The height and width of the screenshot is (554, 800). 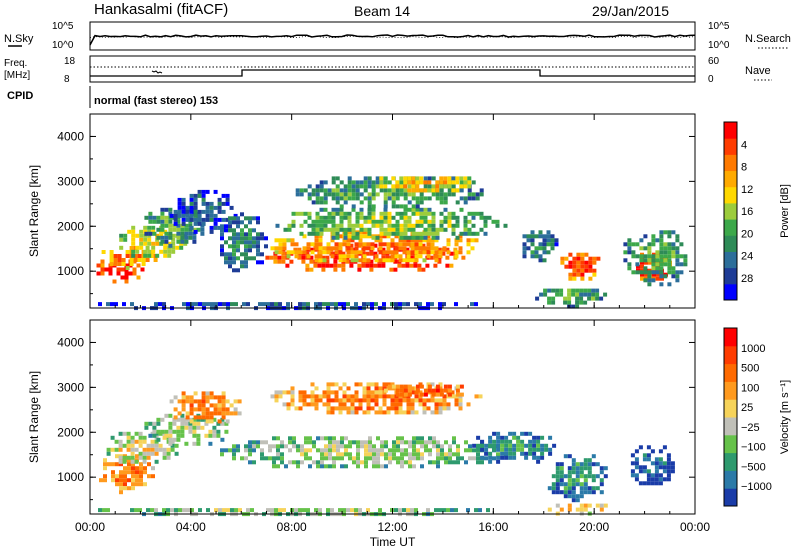 I want to click on velocity-ytick-label: 4000, so click(x=70, y=342).